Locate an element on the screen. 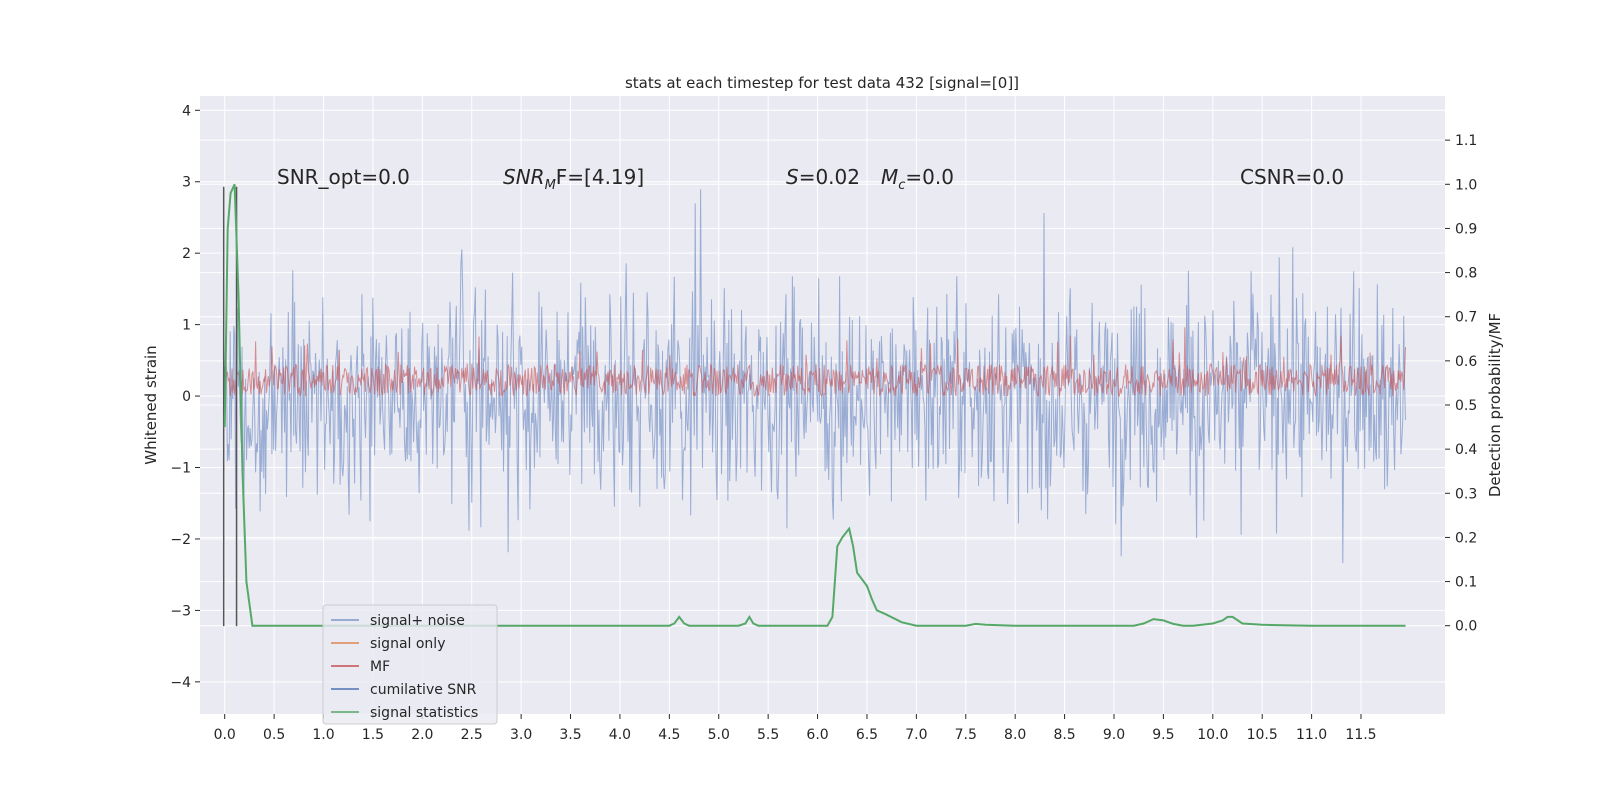 Image resolution: width=1600 pixels, height=800 pixels. y-axis-ticks: 4 3 2 1 0 −1 −2 −3 −4 is located at coordinates (185, 397).